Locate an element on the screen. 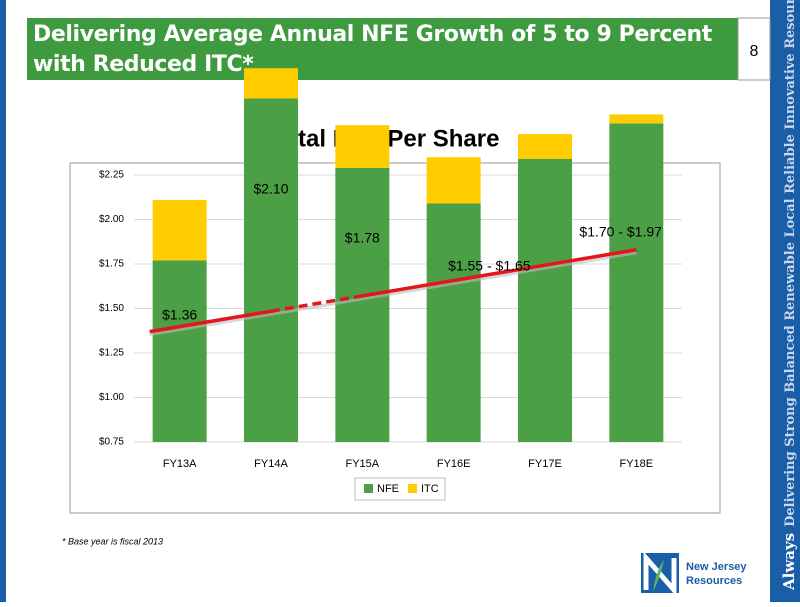  x-tick-label: FY14A is located at coordinates (271, 464).